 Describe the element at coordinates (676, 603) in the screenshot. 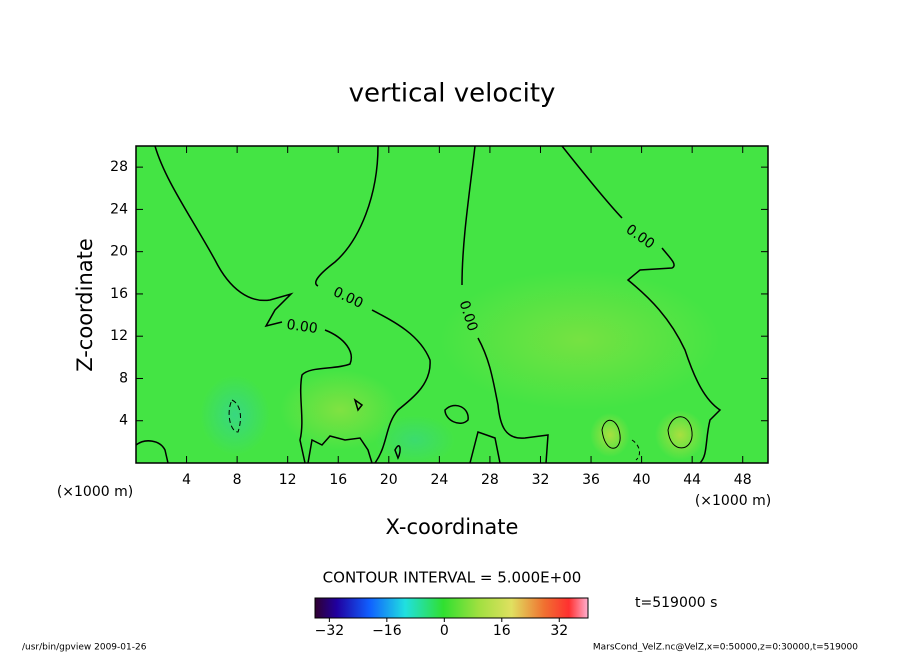

I see `time-label: t=519000 s` at that location.